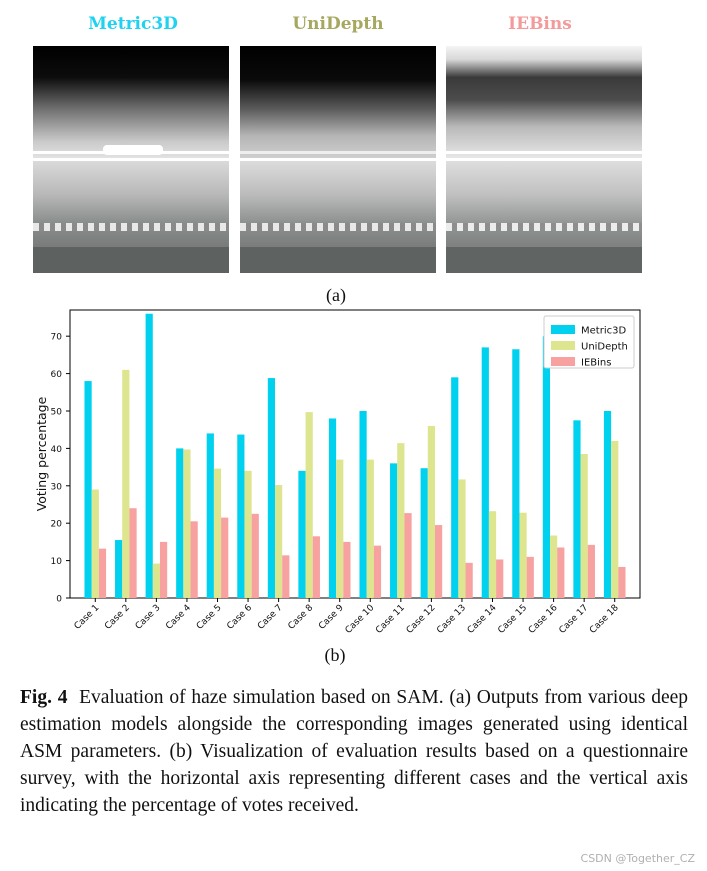 The height and width of the screenshot is (871, 707). What do you see at coordinates (57, 412) in the screenshot?
I see `y-tick-label: 50` at bounding box center [57, 412].